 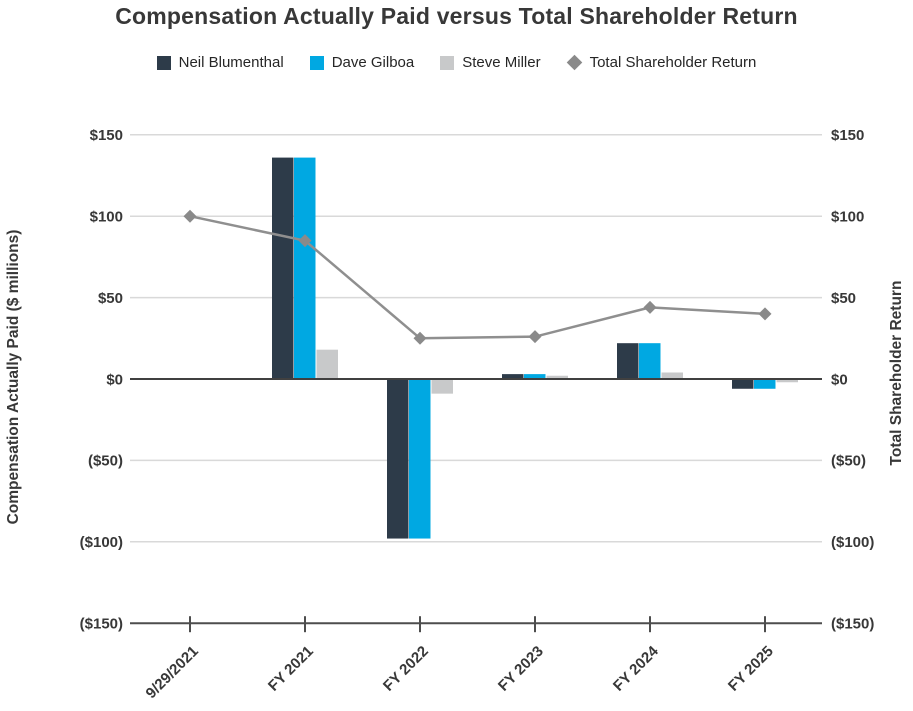 I want to click on legend-label: Neil Blumenthal, so click(x=231, y=62).